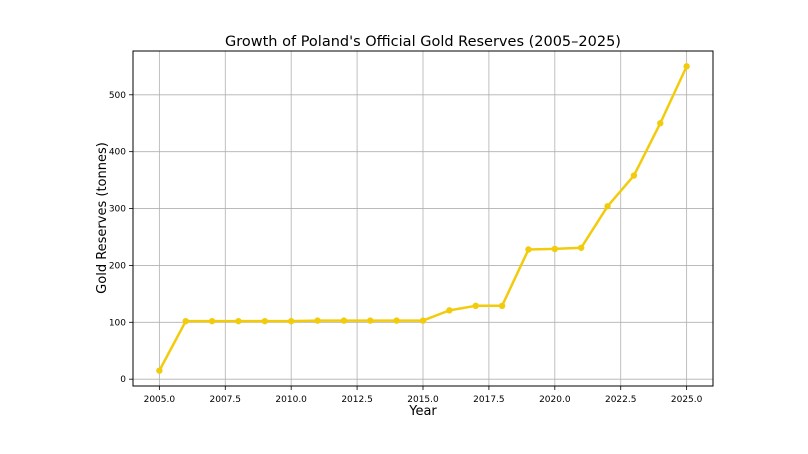 The width and height of the screenshot is (808, 454). What do you see at coordinates (489, 400) in the screenshot?
I see `x-tick-label: 2017.5` at bounding box center [489, 400].